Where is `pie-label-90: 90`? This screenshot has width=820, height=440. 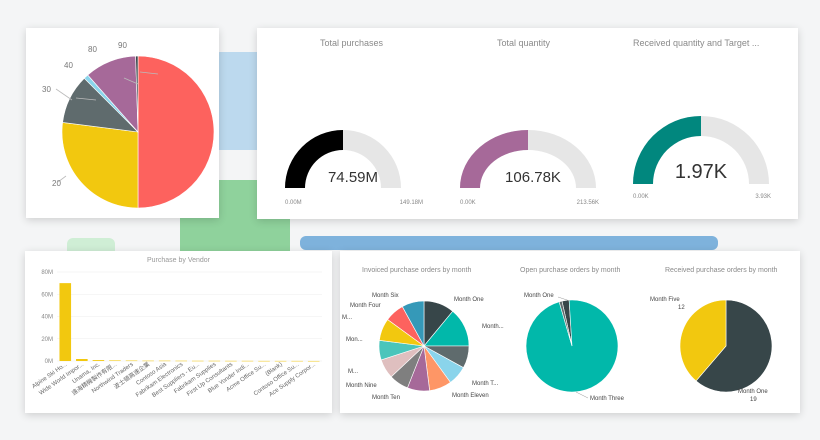 pie-label-90: 90 is located at coordinates (122, 45).